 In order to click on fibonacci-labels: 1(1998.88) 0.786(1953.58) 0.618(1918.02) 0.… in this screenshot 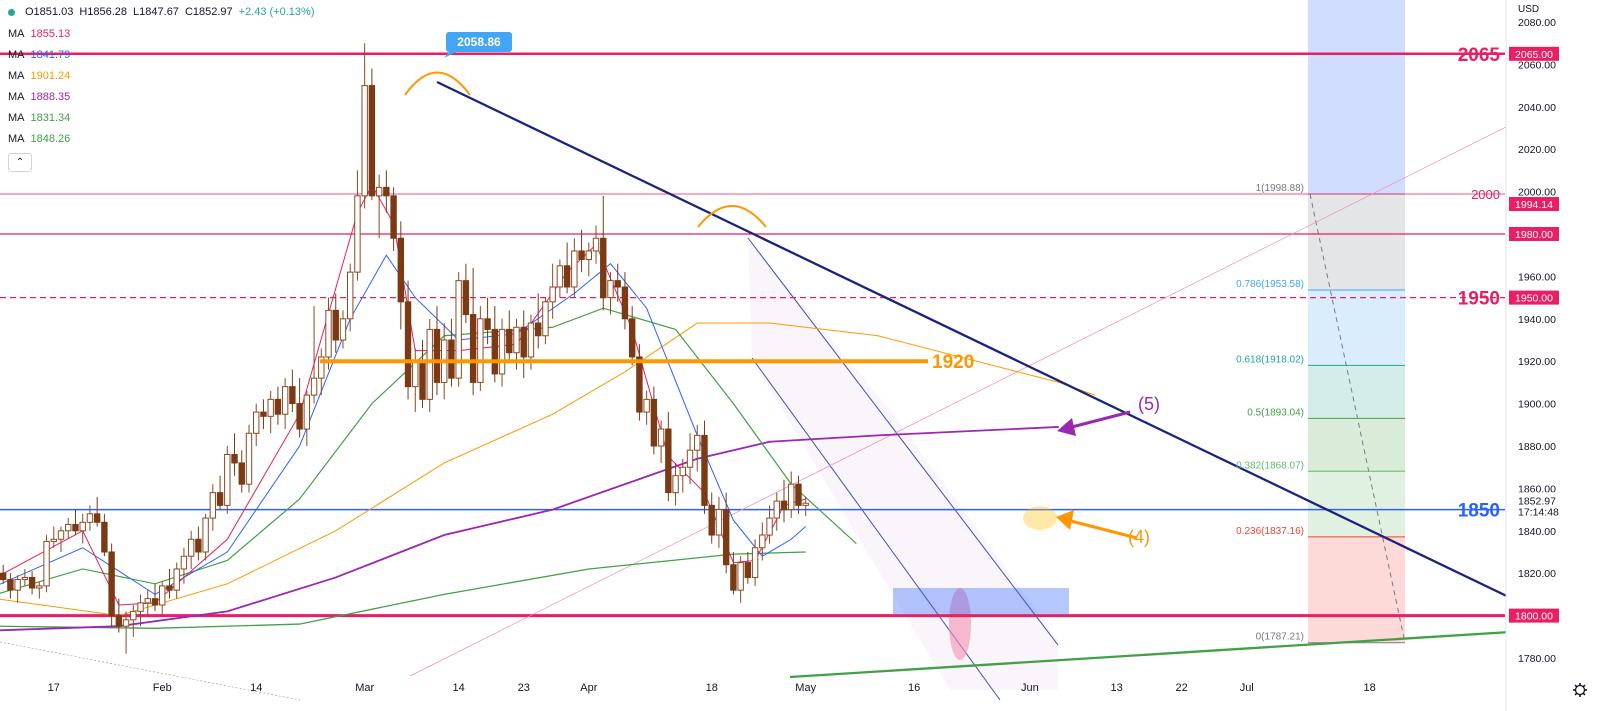, I will do `click(1270, 413)`.